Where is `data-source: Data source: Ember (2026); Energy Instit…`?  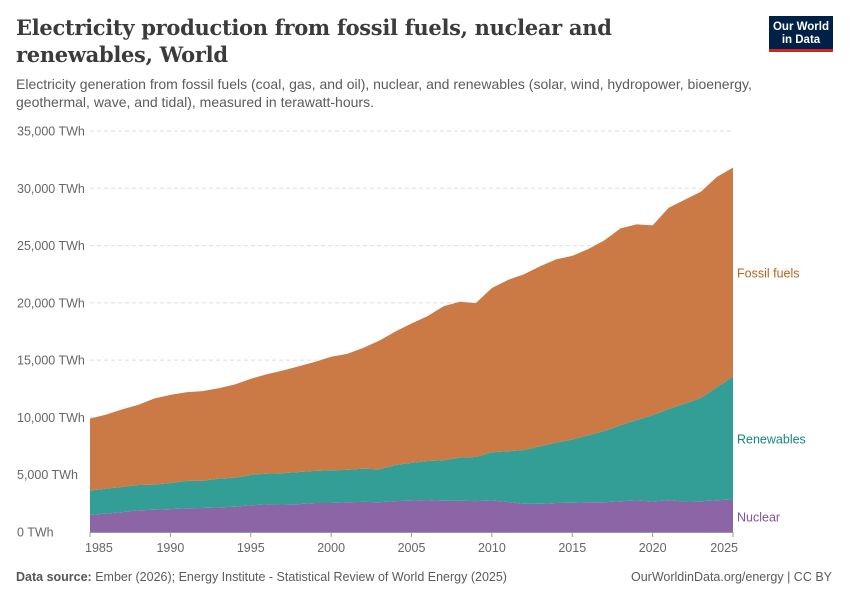 data-source: Data source: Ember (2026); Energy Instit… is located at coordinates (261, 577).